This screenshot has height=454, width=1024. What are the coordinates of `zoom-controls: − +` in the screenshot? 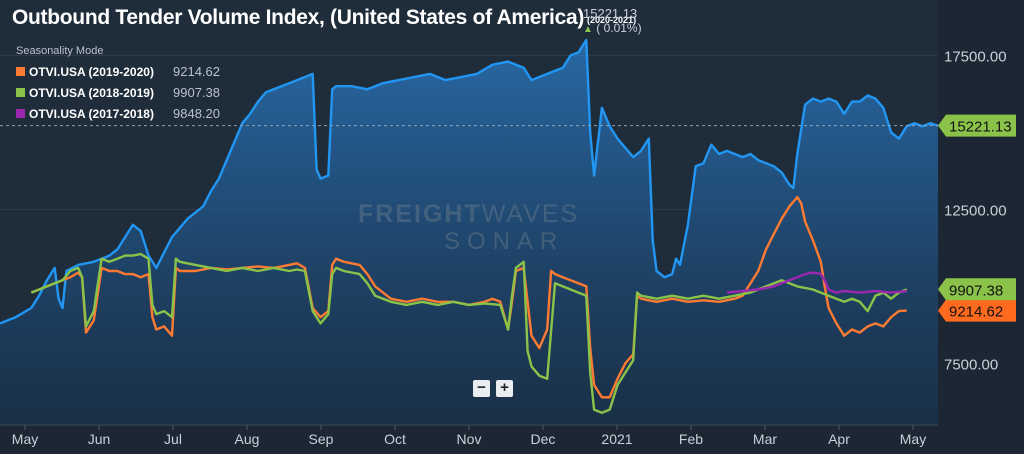 It's located at (496, 388).